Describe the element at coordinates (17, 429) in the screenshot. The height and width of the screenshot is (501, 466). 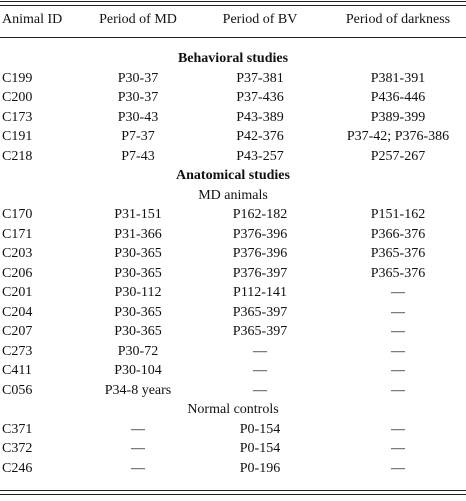
I see `animal-id: C371` at that location.